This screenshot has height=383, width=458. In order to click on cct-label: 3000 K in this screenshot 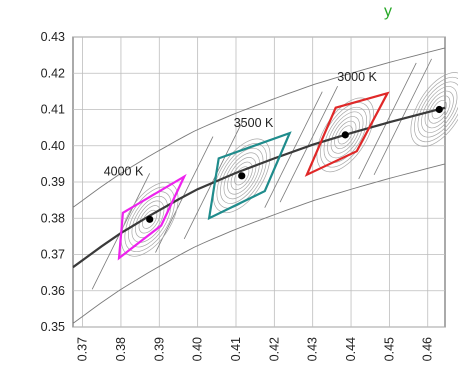, I will do `click(357, 77)`.